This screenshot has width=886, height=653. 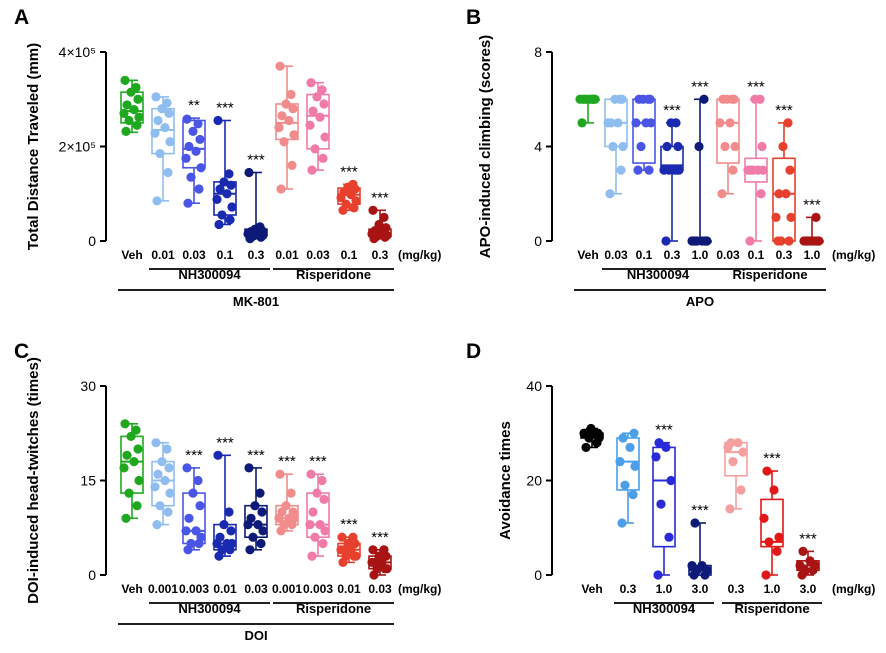 What do you see at coordinates (88, 481) in the screenshot?
I see `y-tick-label: 15` at bounding box center [88, 481].